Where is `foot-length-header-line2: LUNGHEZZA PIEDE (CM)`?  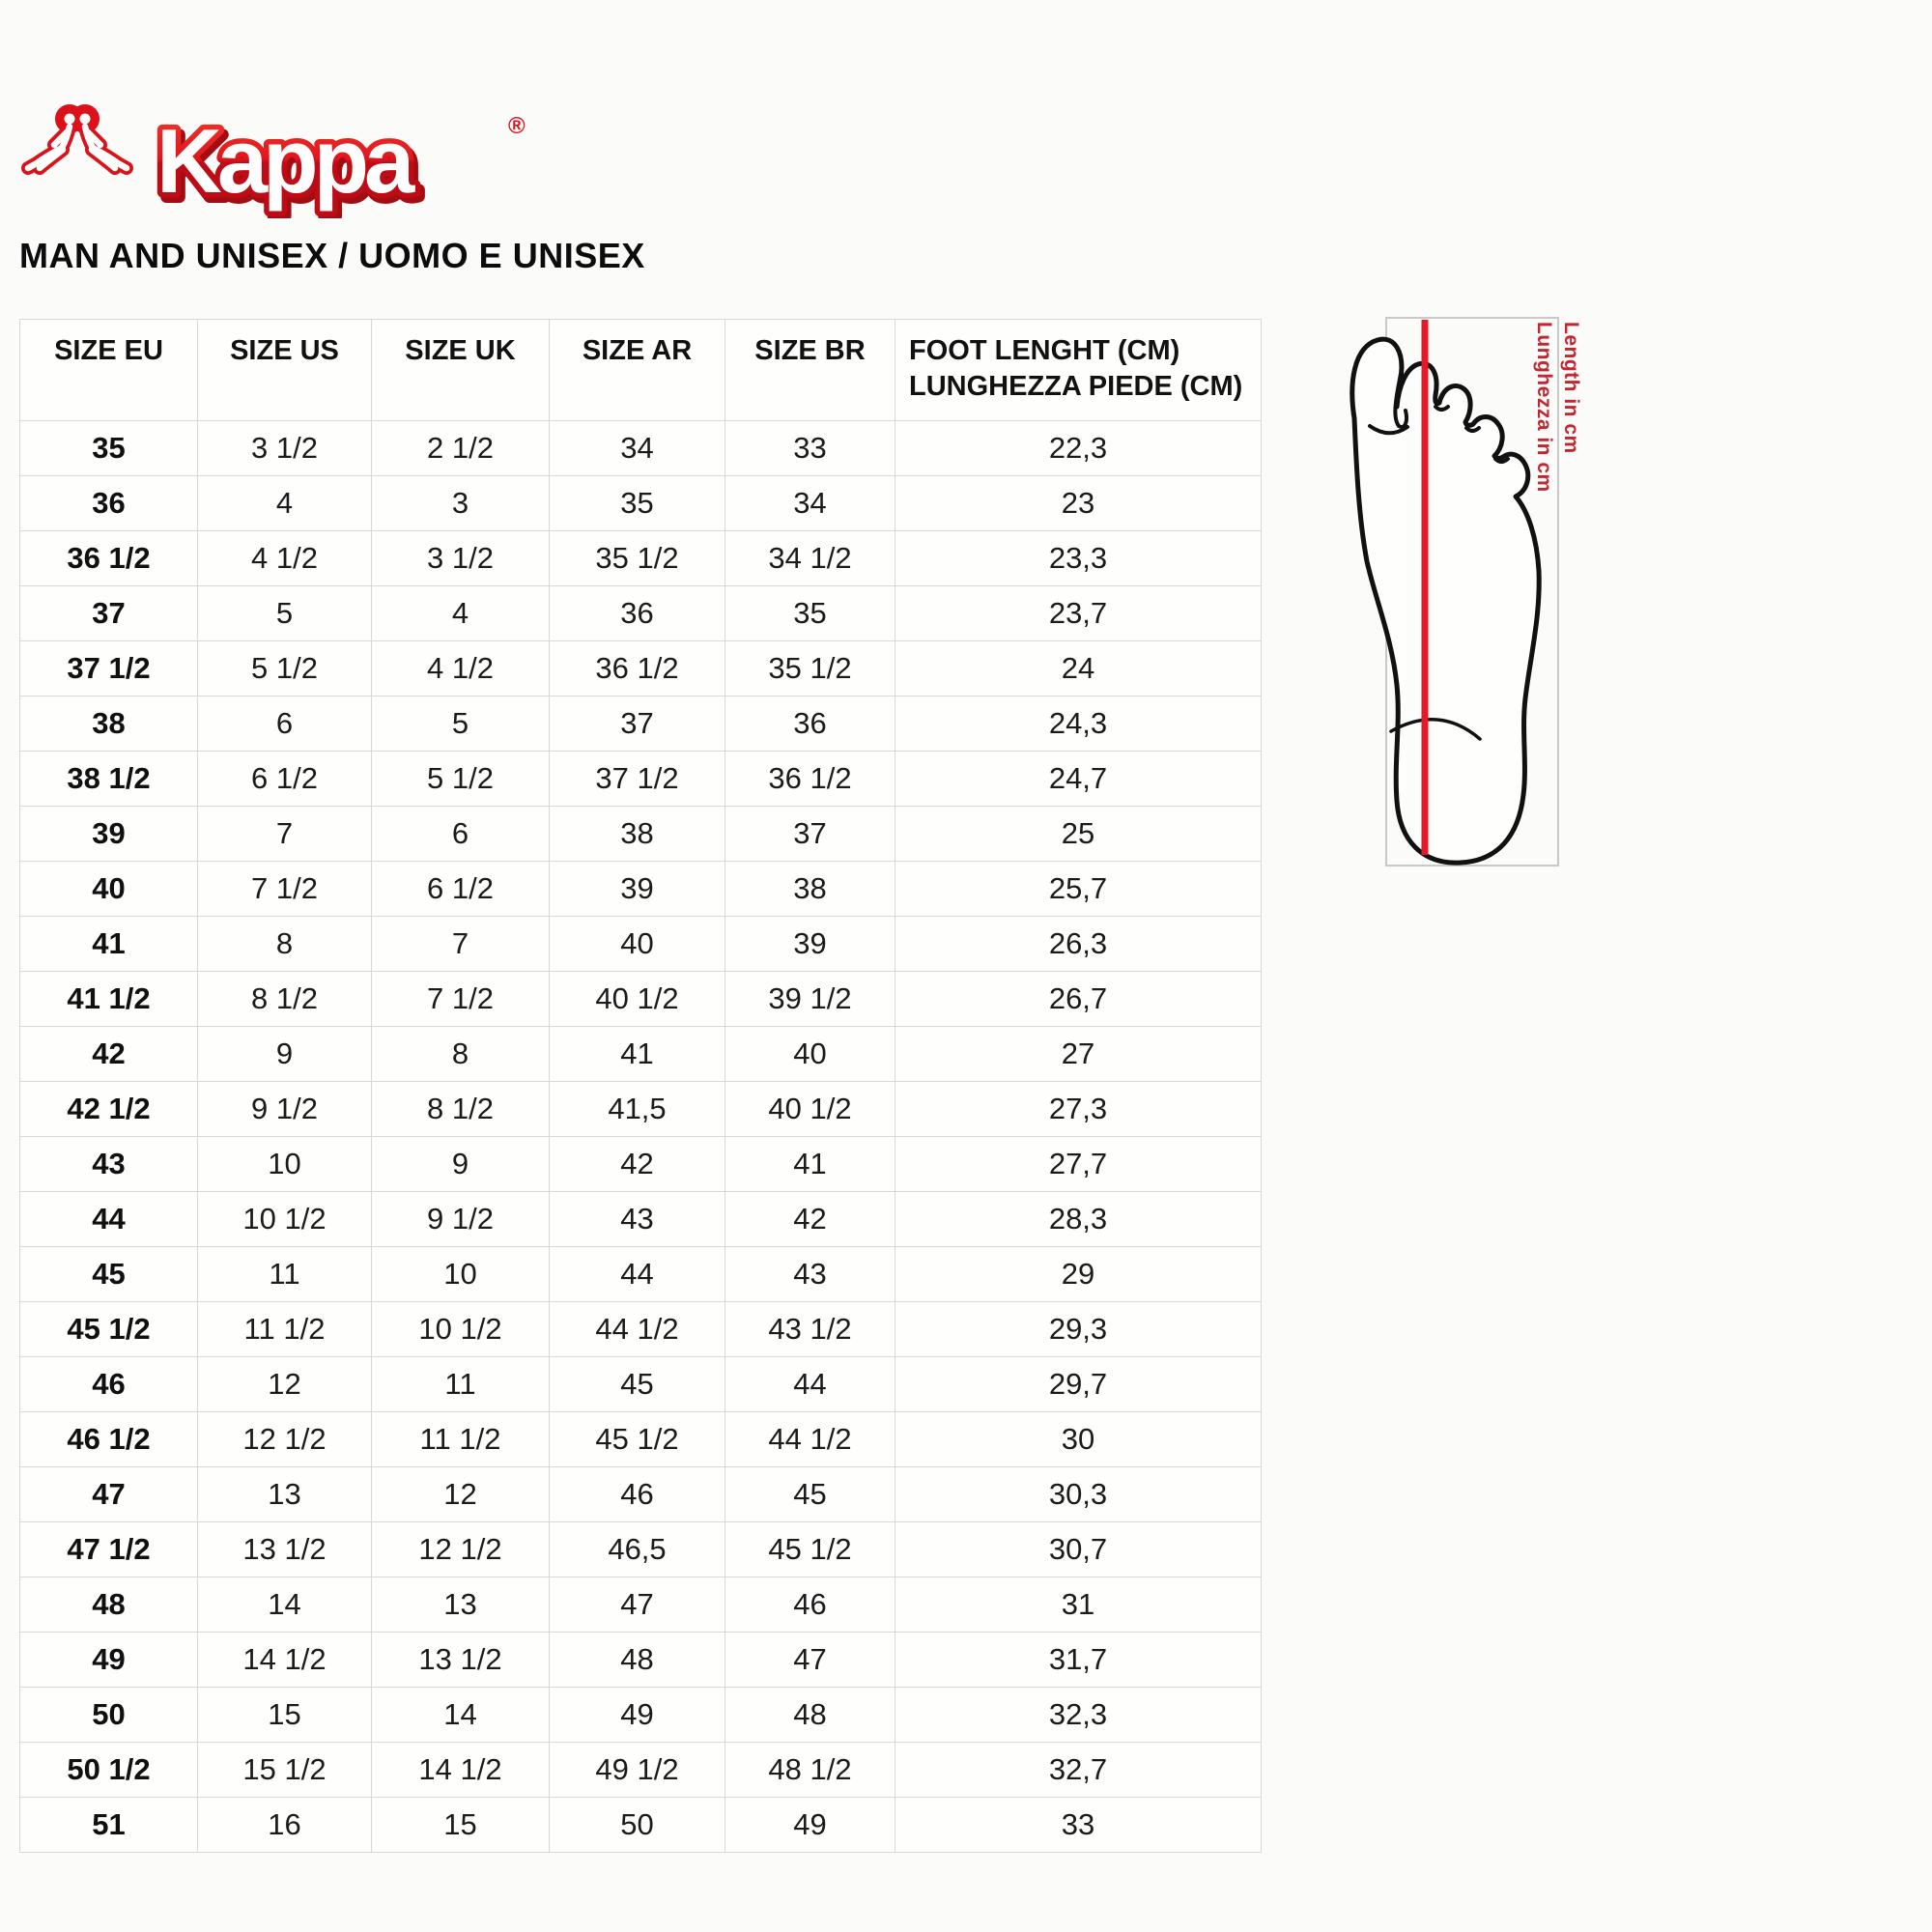
foot-length-header-line2: LUNGHEZZA PIEDE (CM) is located at coordinates (1076, 386).